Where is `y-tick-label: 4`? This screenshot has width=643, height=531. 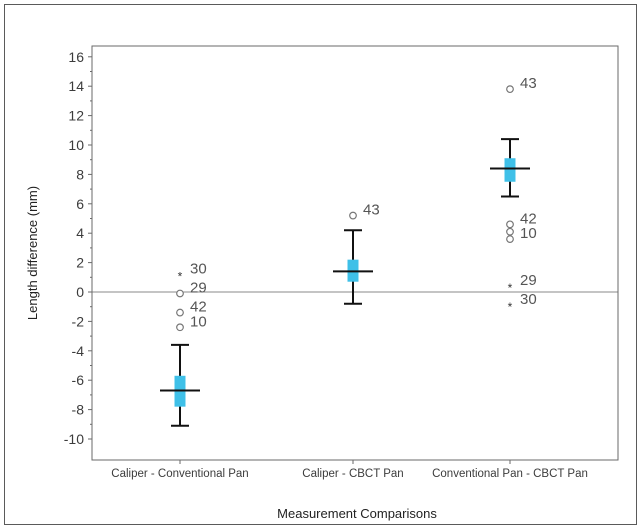 y-tick-label: 4 is located at coordinates (80, 233).